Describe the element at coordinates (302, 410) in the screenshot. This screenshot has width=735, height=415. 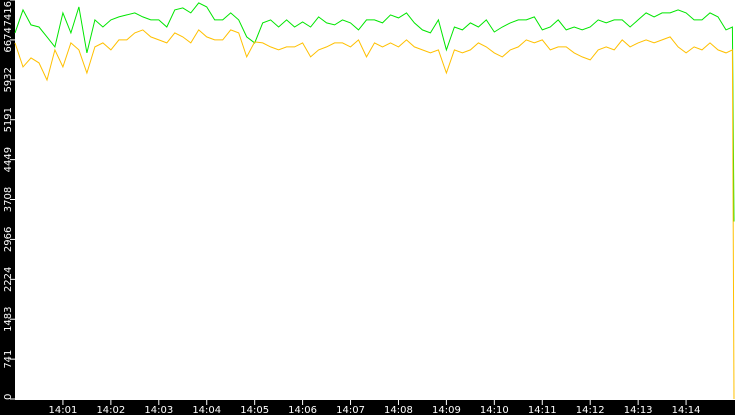
I see `x-tick-label: 14:06` at that location.